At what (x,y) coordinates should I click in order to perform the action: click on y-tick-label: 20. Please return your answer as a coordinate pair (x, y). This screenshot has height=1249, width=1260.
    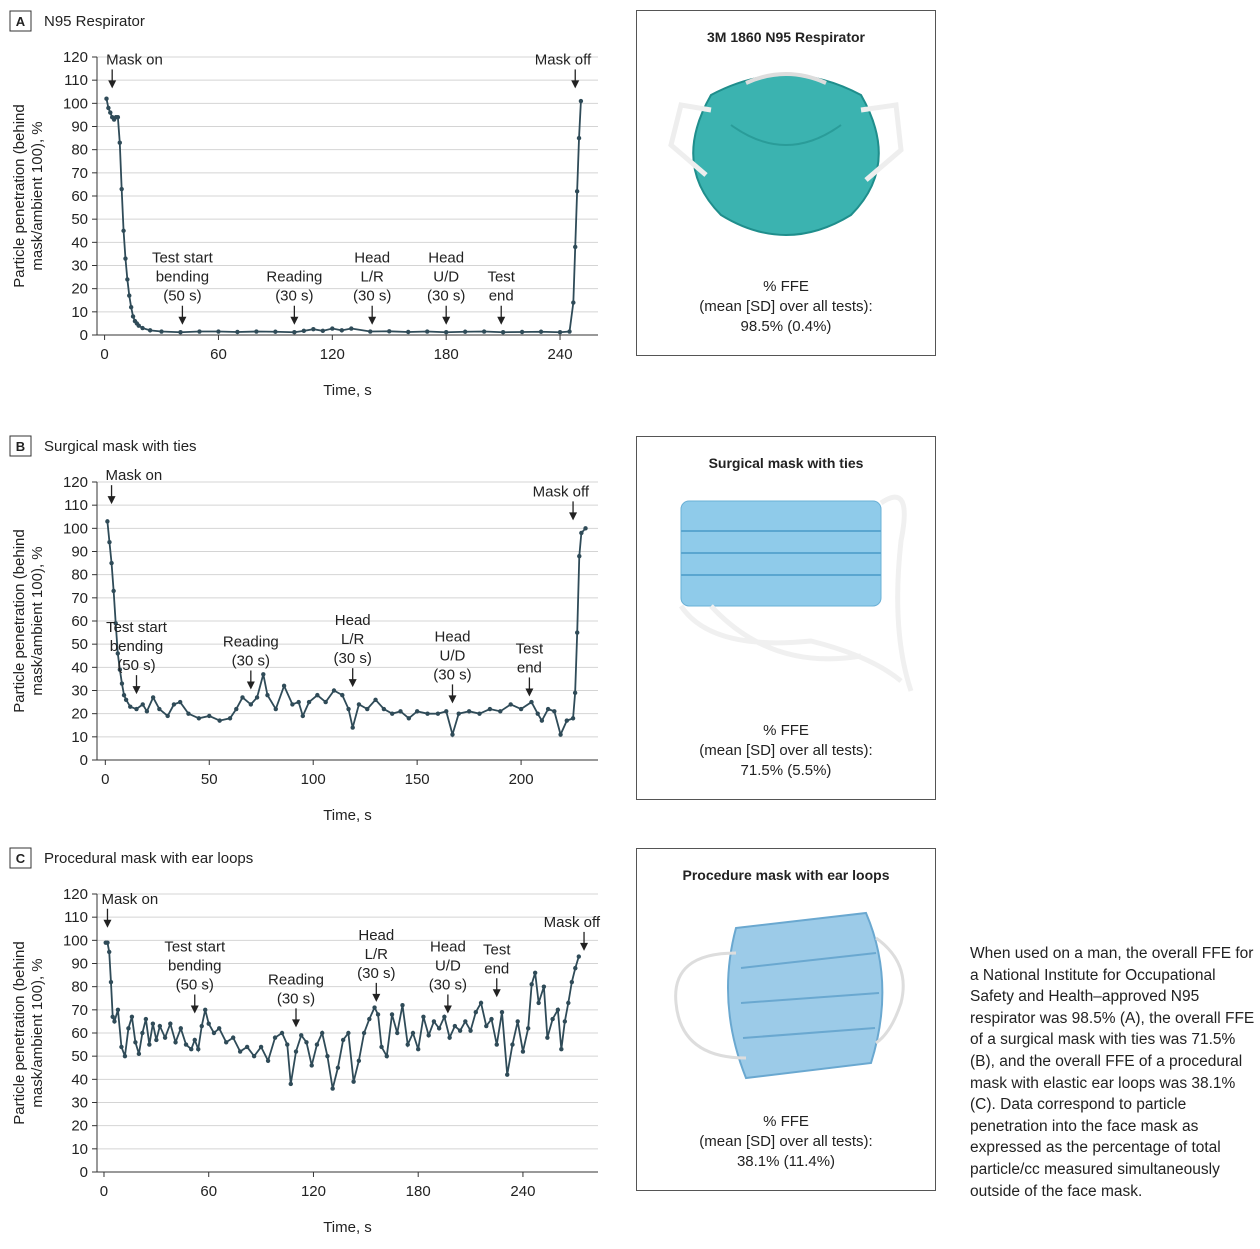
    Looking at the image, I should click on (79, 1126).